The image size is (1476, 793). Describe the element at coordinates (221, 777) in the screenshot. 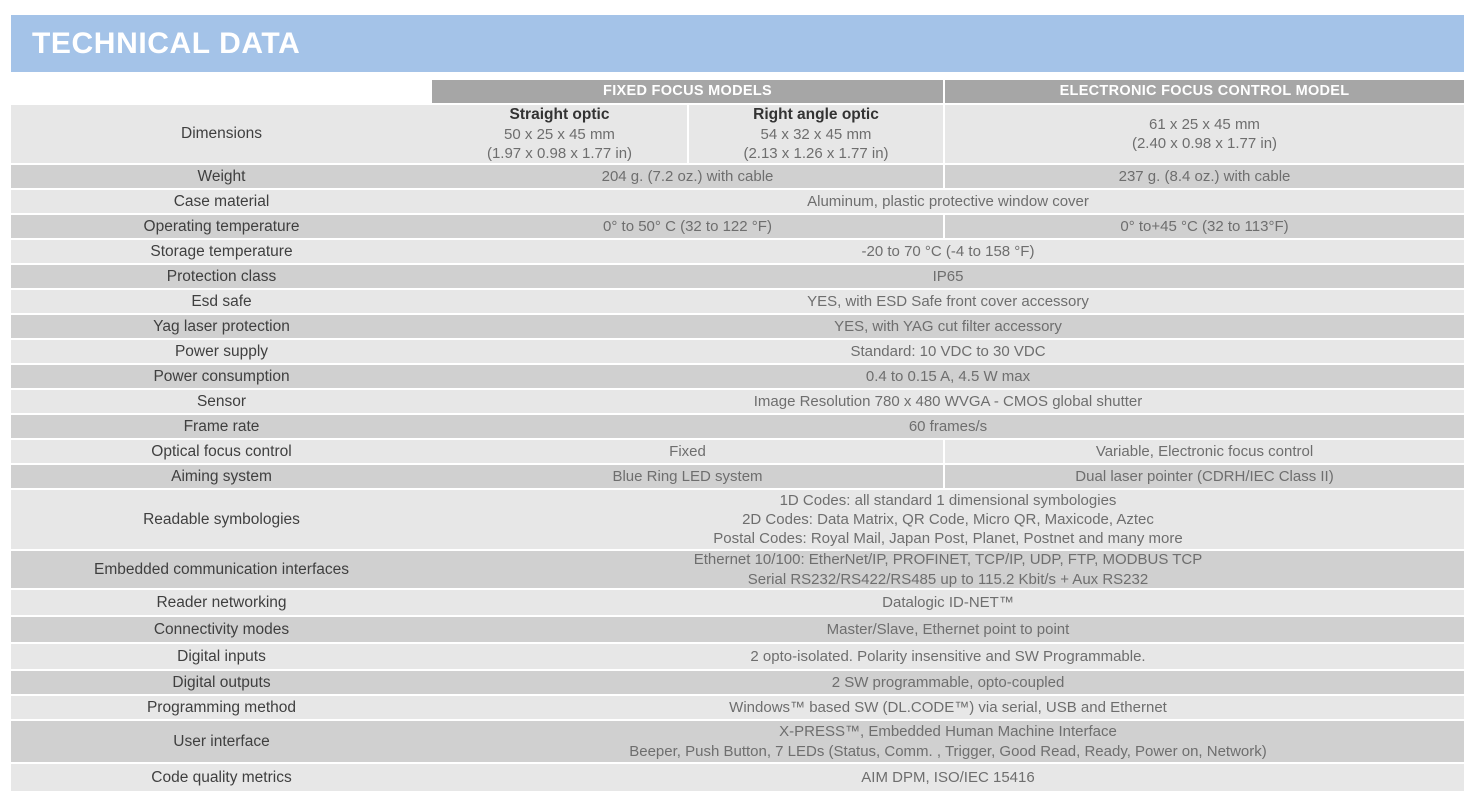

I see `row-label-code-quality-metrics: Code quality metrics` at that location.